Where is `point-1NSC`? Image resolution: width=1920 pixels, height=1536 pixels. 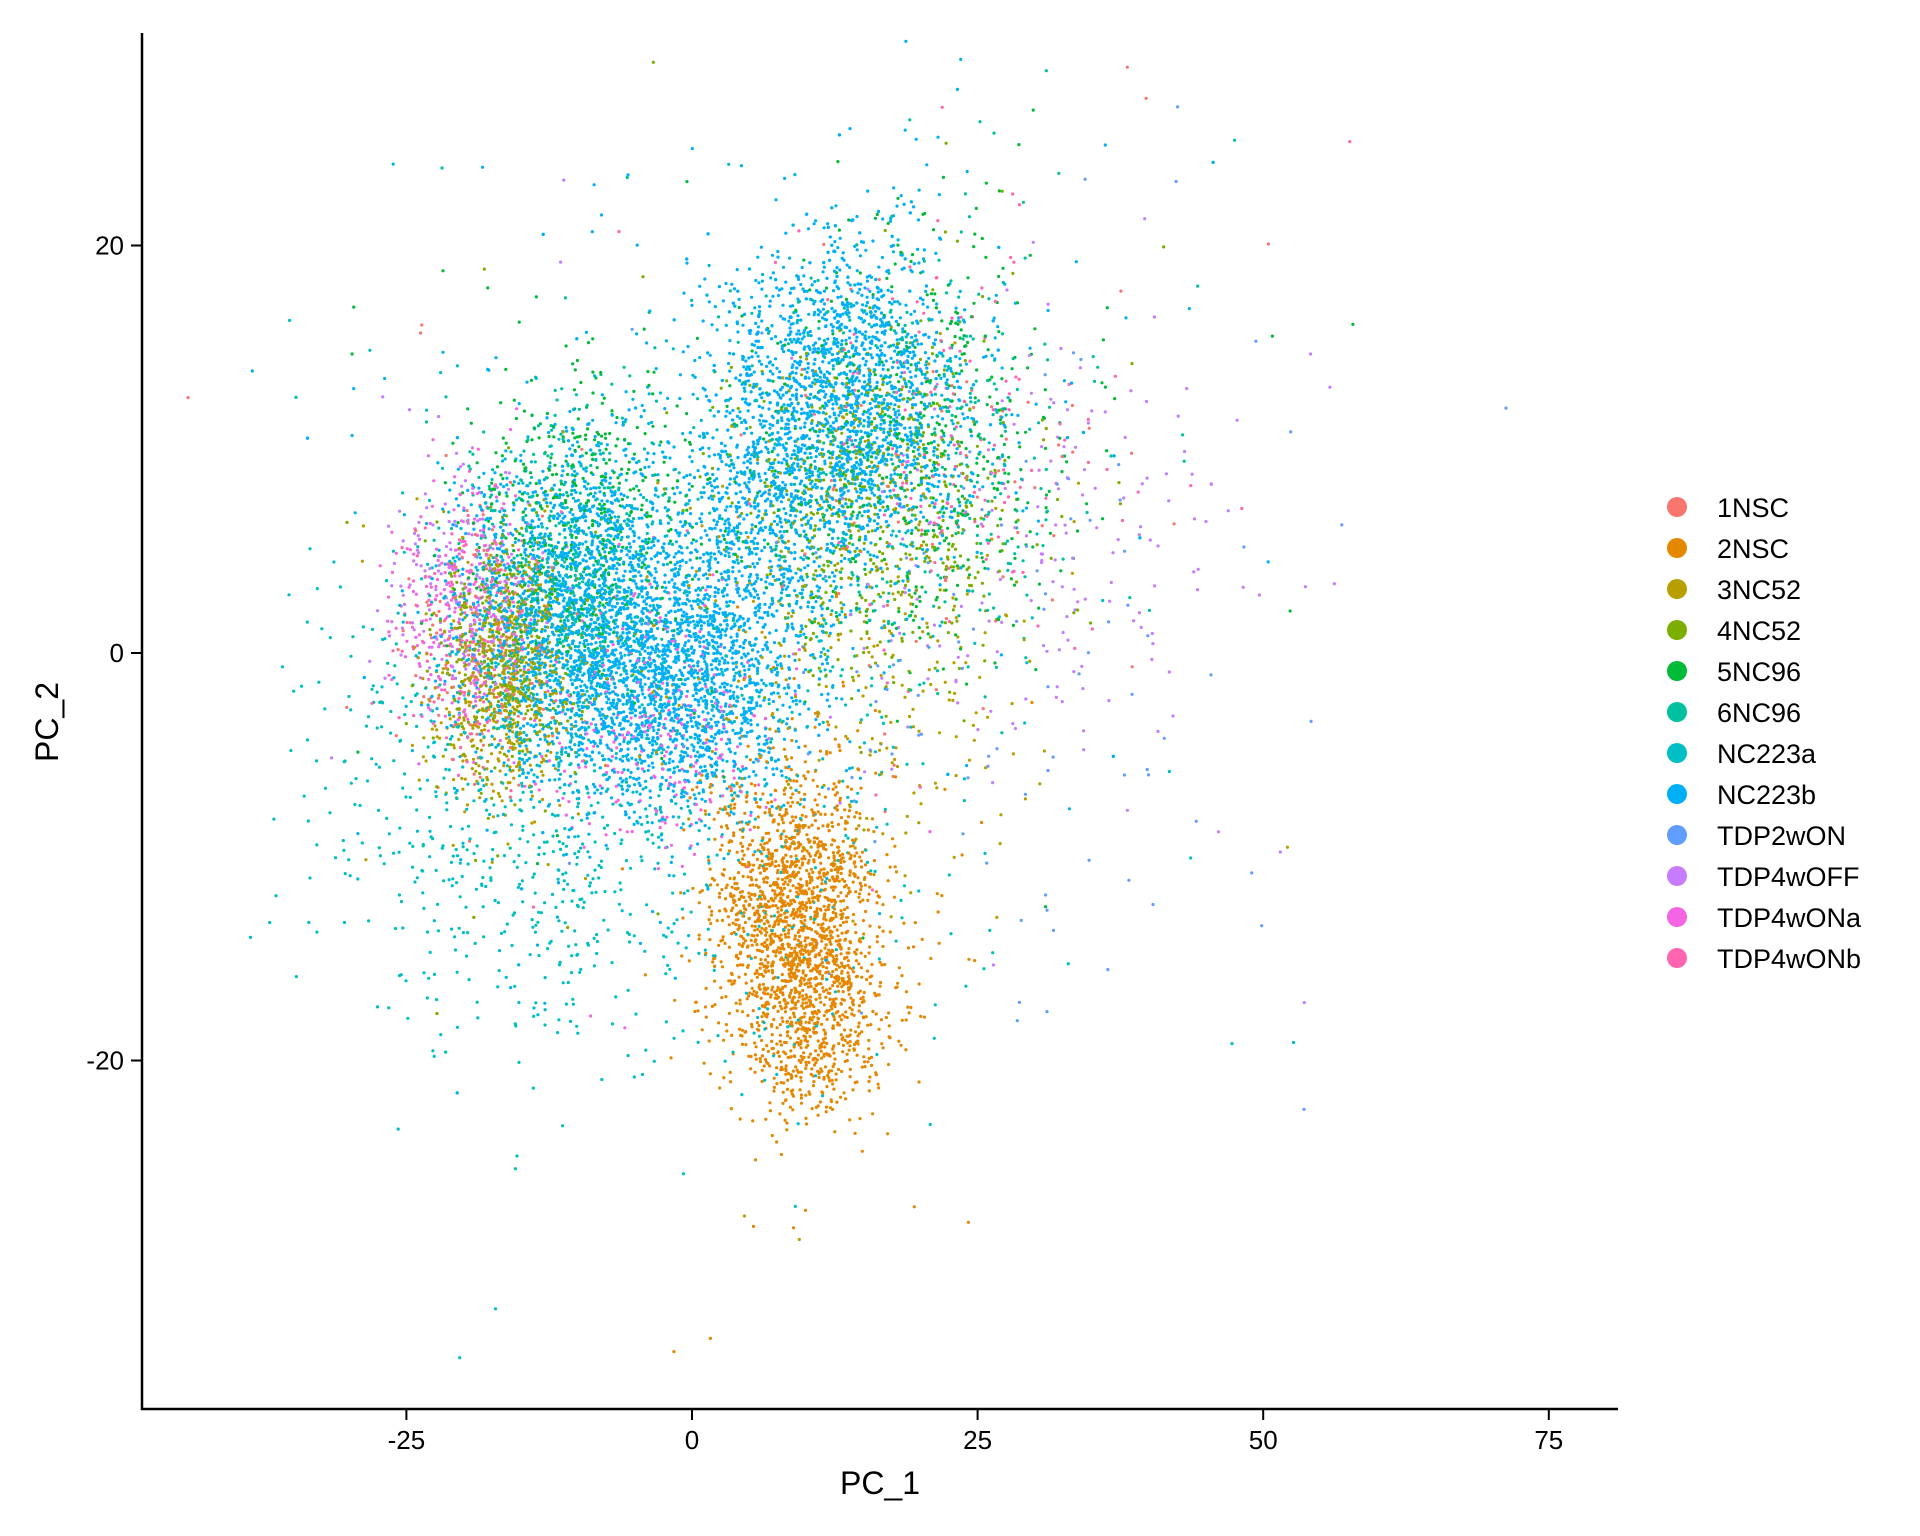 point-1NSC is located at coordinates (542, 516).